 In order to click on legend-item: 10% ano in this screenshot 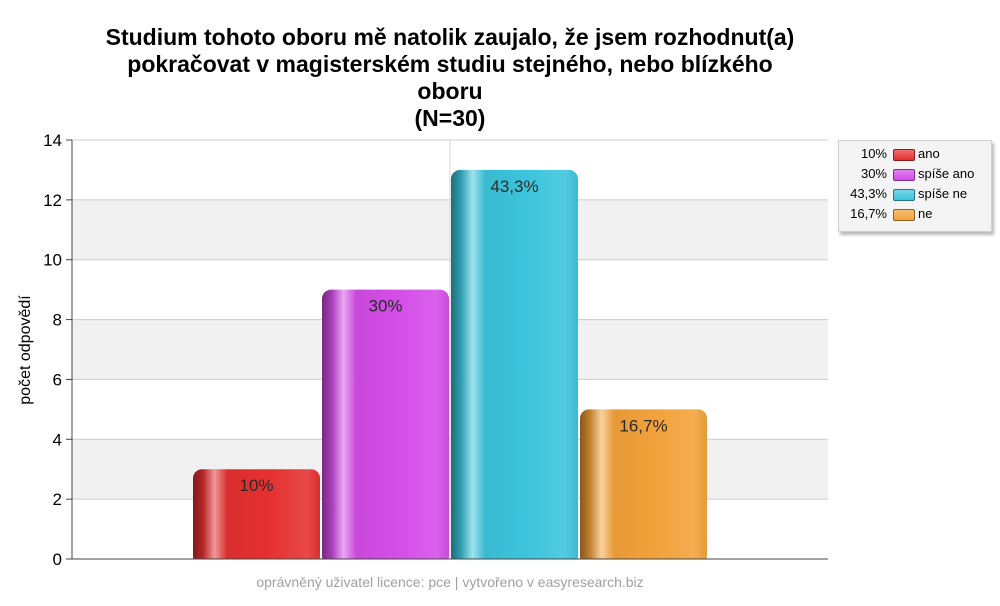, I will do `click(915, 154)`.